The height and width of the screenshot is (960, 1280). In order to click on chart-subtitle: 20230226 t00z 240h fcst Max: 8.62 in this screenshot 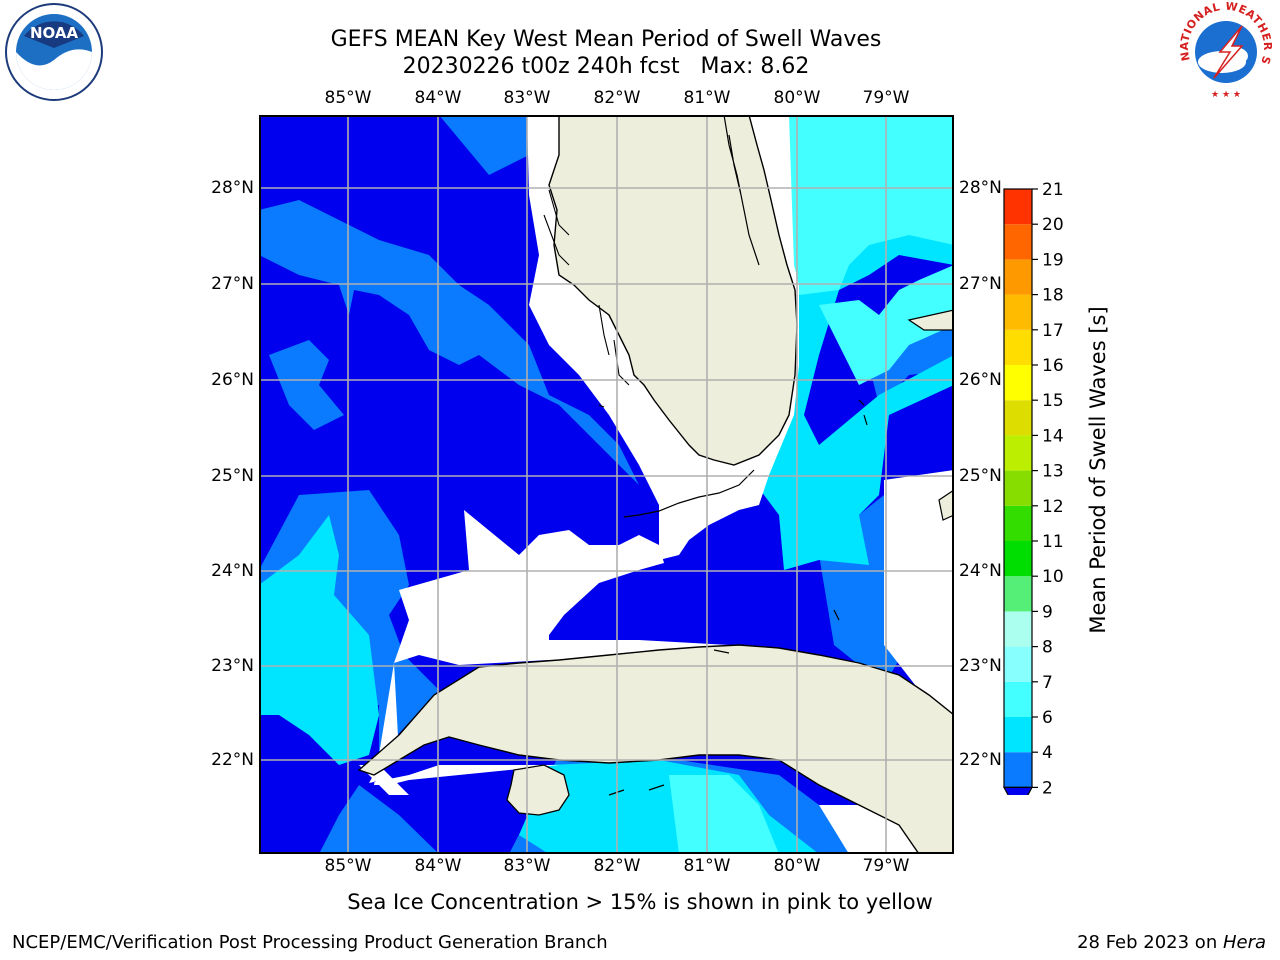, I will do `click(606, 66)`.